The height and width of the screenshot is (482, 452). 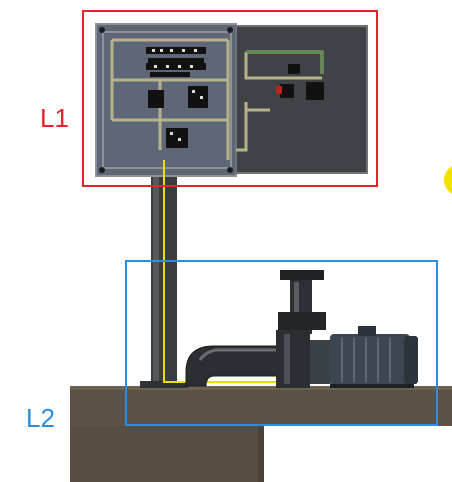 What do you see at coordinates (301, 99) in the screenshot?
I see `cabinet-right-panel` at bounding box center [301, 99].